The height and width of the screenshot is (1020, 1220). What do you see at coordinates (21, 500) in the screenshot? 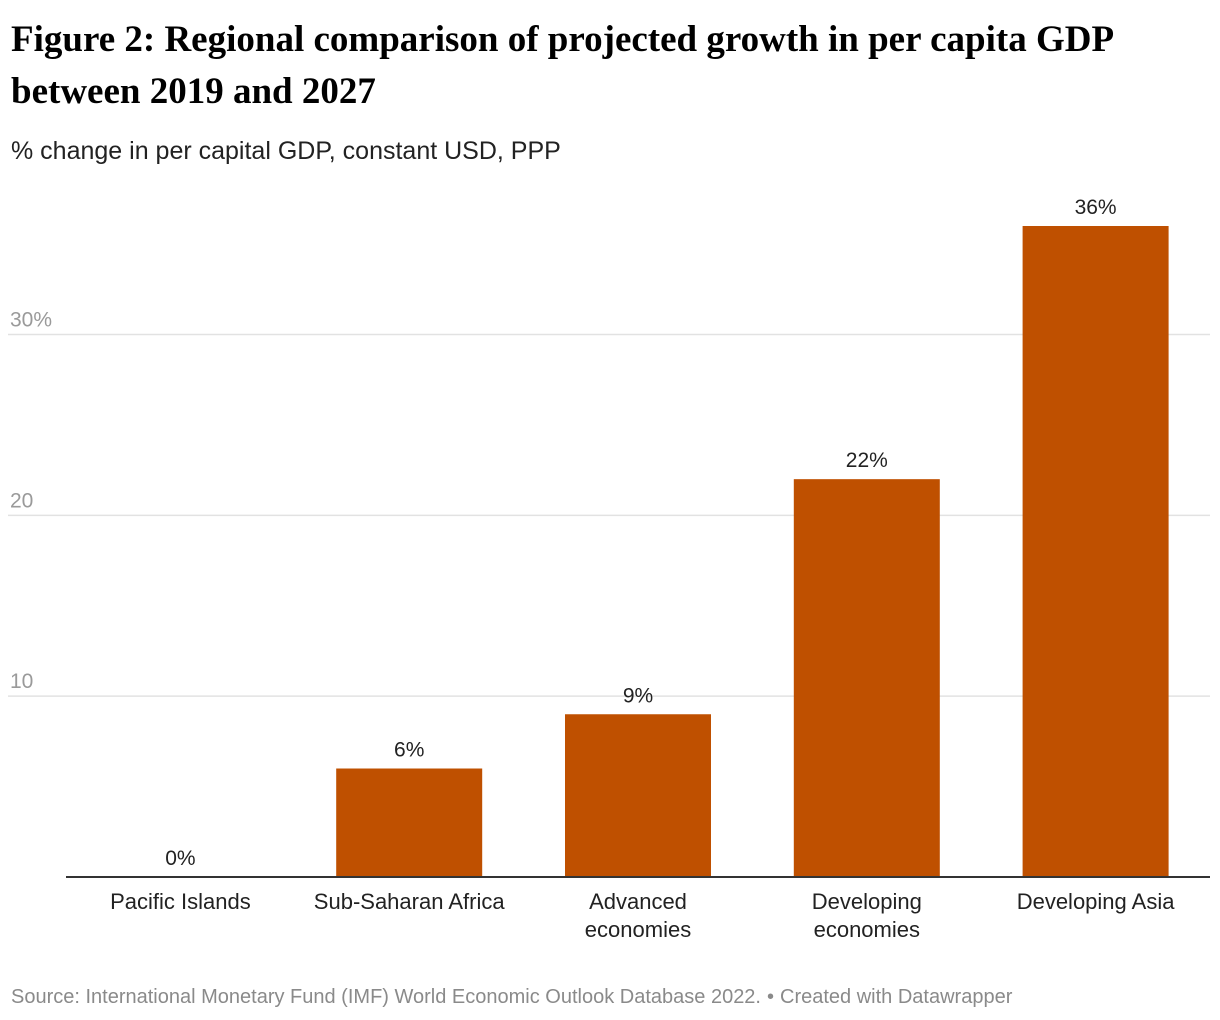
I see `y-tick-label: 20` at bounding box center [21, 500].